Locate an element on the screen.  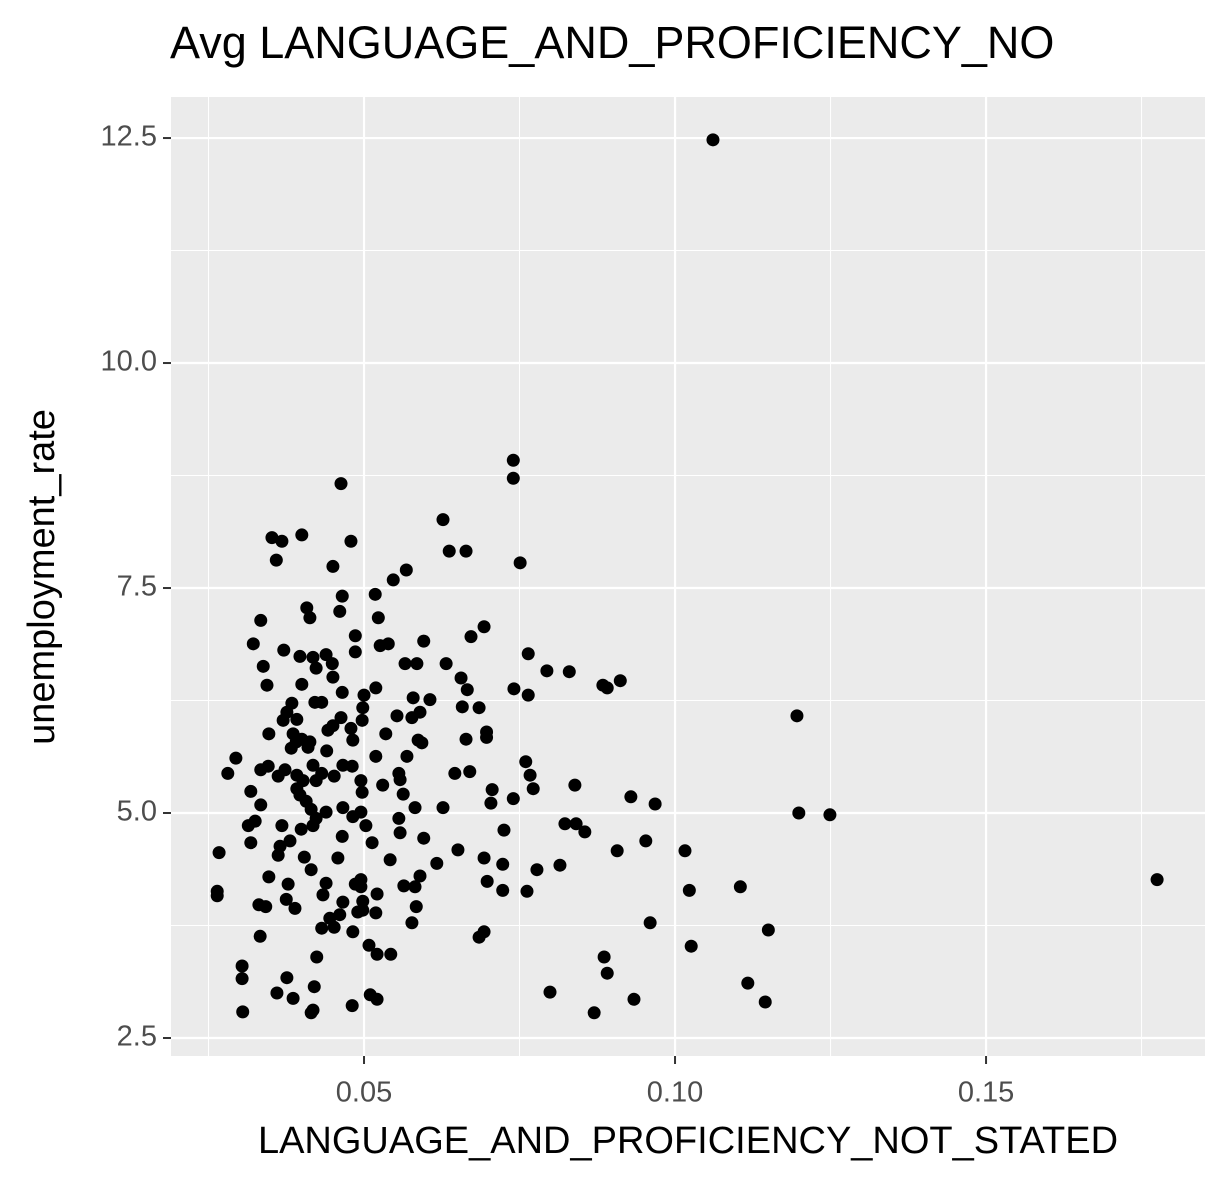
x-axis-title: LANGUAGE_AND_PROFICIENCY_NOT_STATED is located at coordinates (688, 1141).